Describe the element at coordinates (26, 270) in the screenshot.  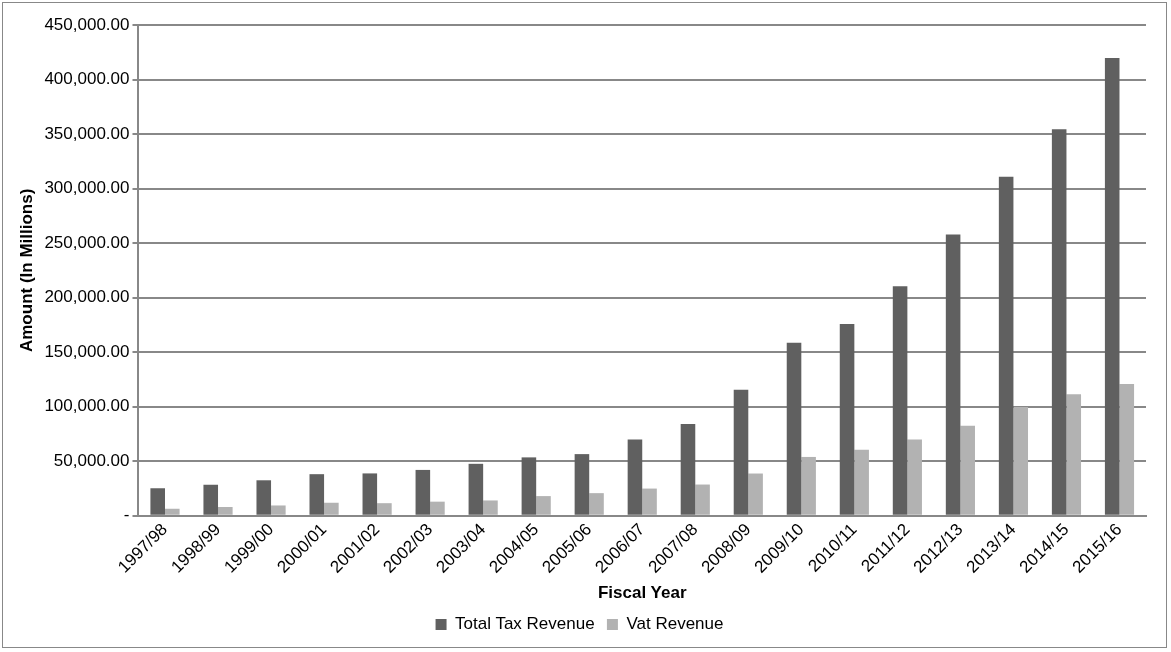
I see `y-axis-title: Amount (In Millions)` at that location.